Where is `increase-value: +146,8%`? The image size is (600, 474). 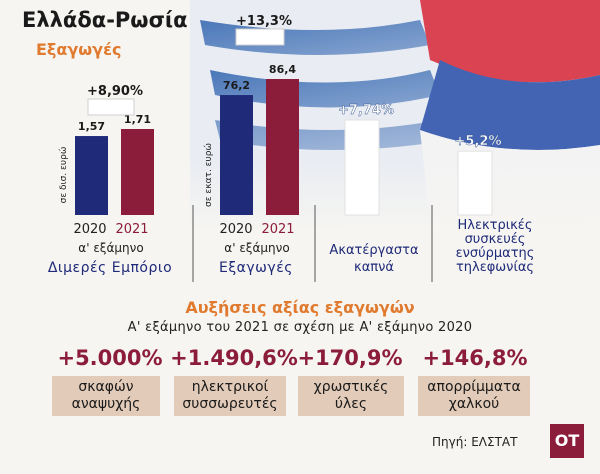 increase-value: +146,8% is located at coordinates (475, 358).